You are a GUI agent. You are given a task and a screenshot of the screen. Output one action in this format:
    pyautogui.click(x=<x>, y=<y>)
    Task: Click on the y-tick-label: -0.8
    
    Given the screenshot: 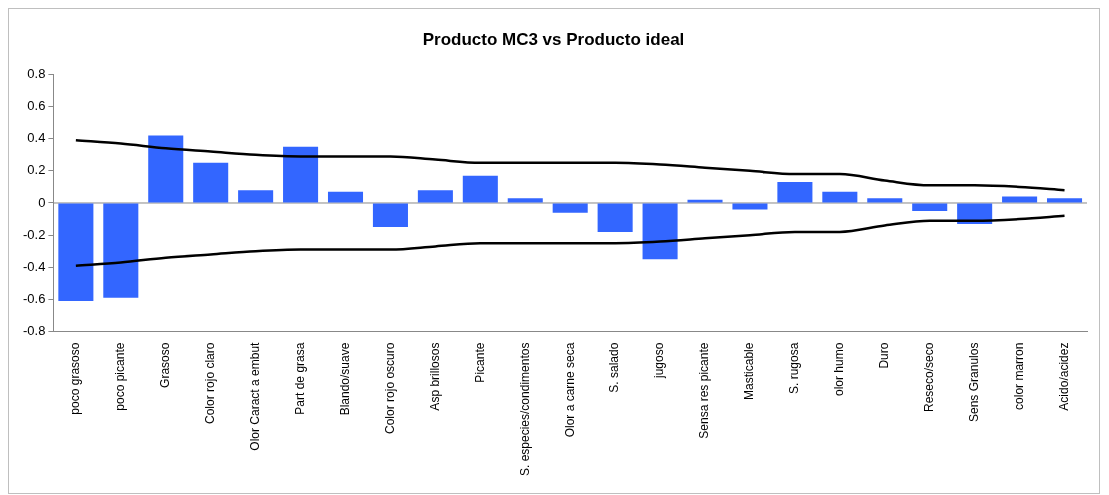 What is the action you would take?
    pyautogui.click(x=34, y=331)
    